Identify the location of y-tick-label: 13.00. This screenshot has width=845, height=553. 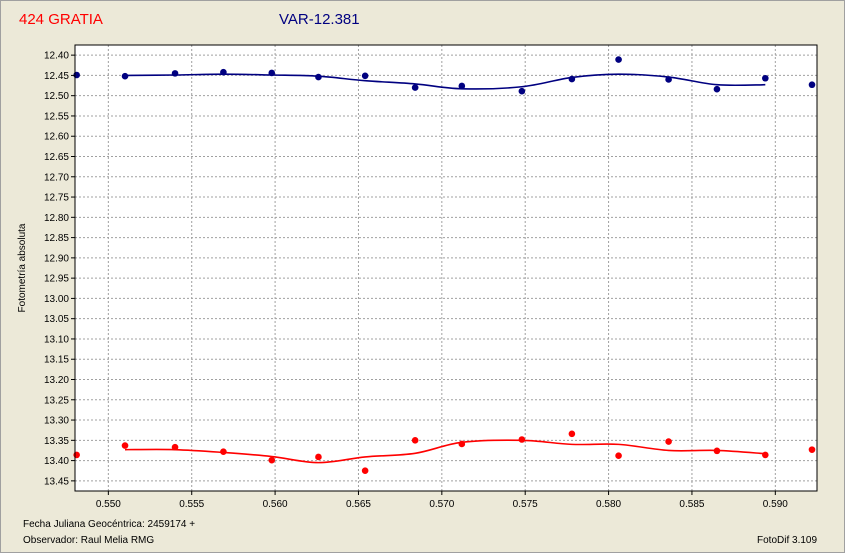
(56, 299).